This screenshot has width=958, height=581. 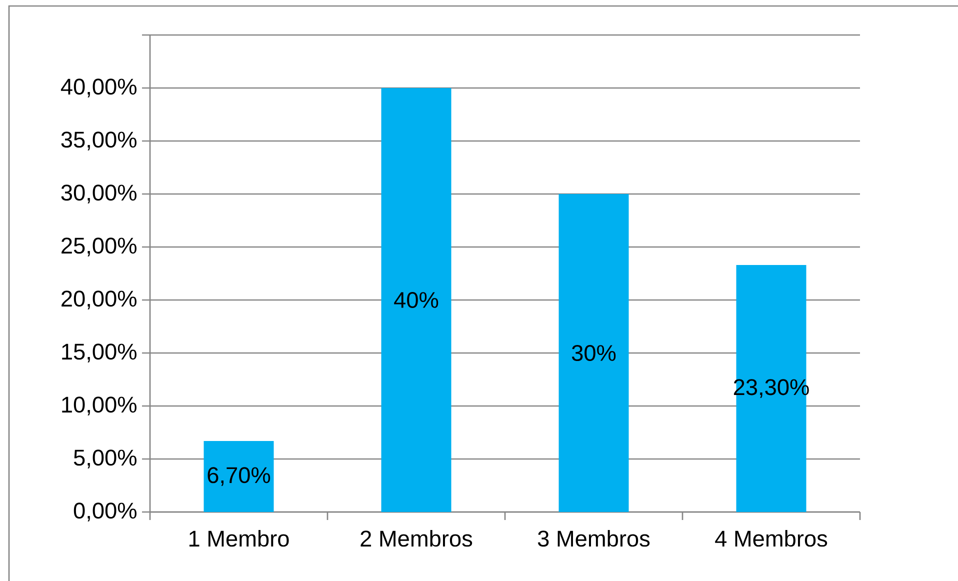 What do you see at coordinates (99, 247) in the screenshot?
I see `y-tick-label: 25,00%` at bounding box center [99, 247].